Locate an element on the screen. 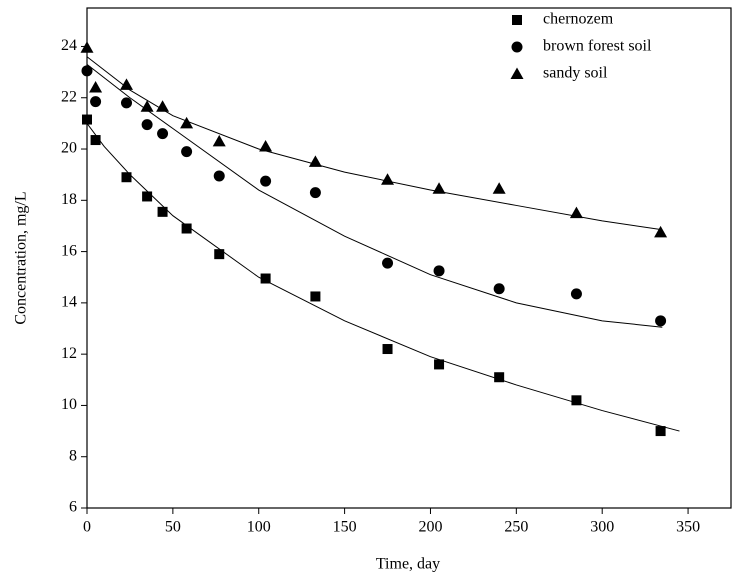 The width and height of the screenshot is (736, 581). y-tick-label: 24 is located at coordinates (69, 45).